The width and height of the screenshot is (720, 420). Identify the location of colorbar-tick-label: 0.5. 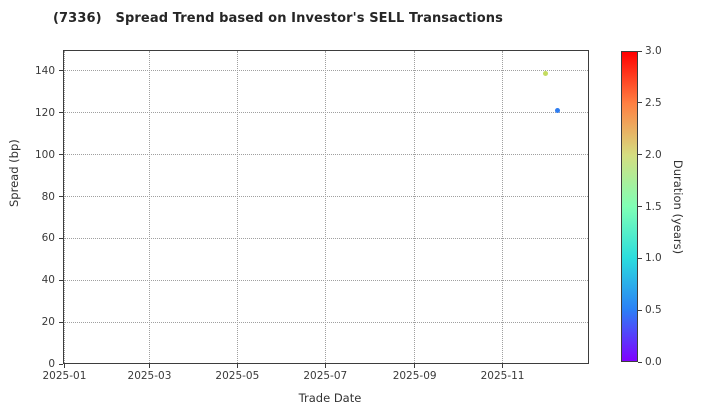
(653, 309).